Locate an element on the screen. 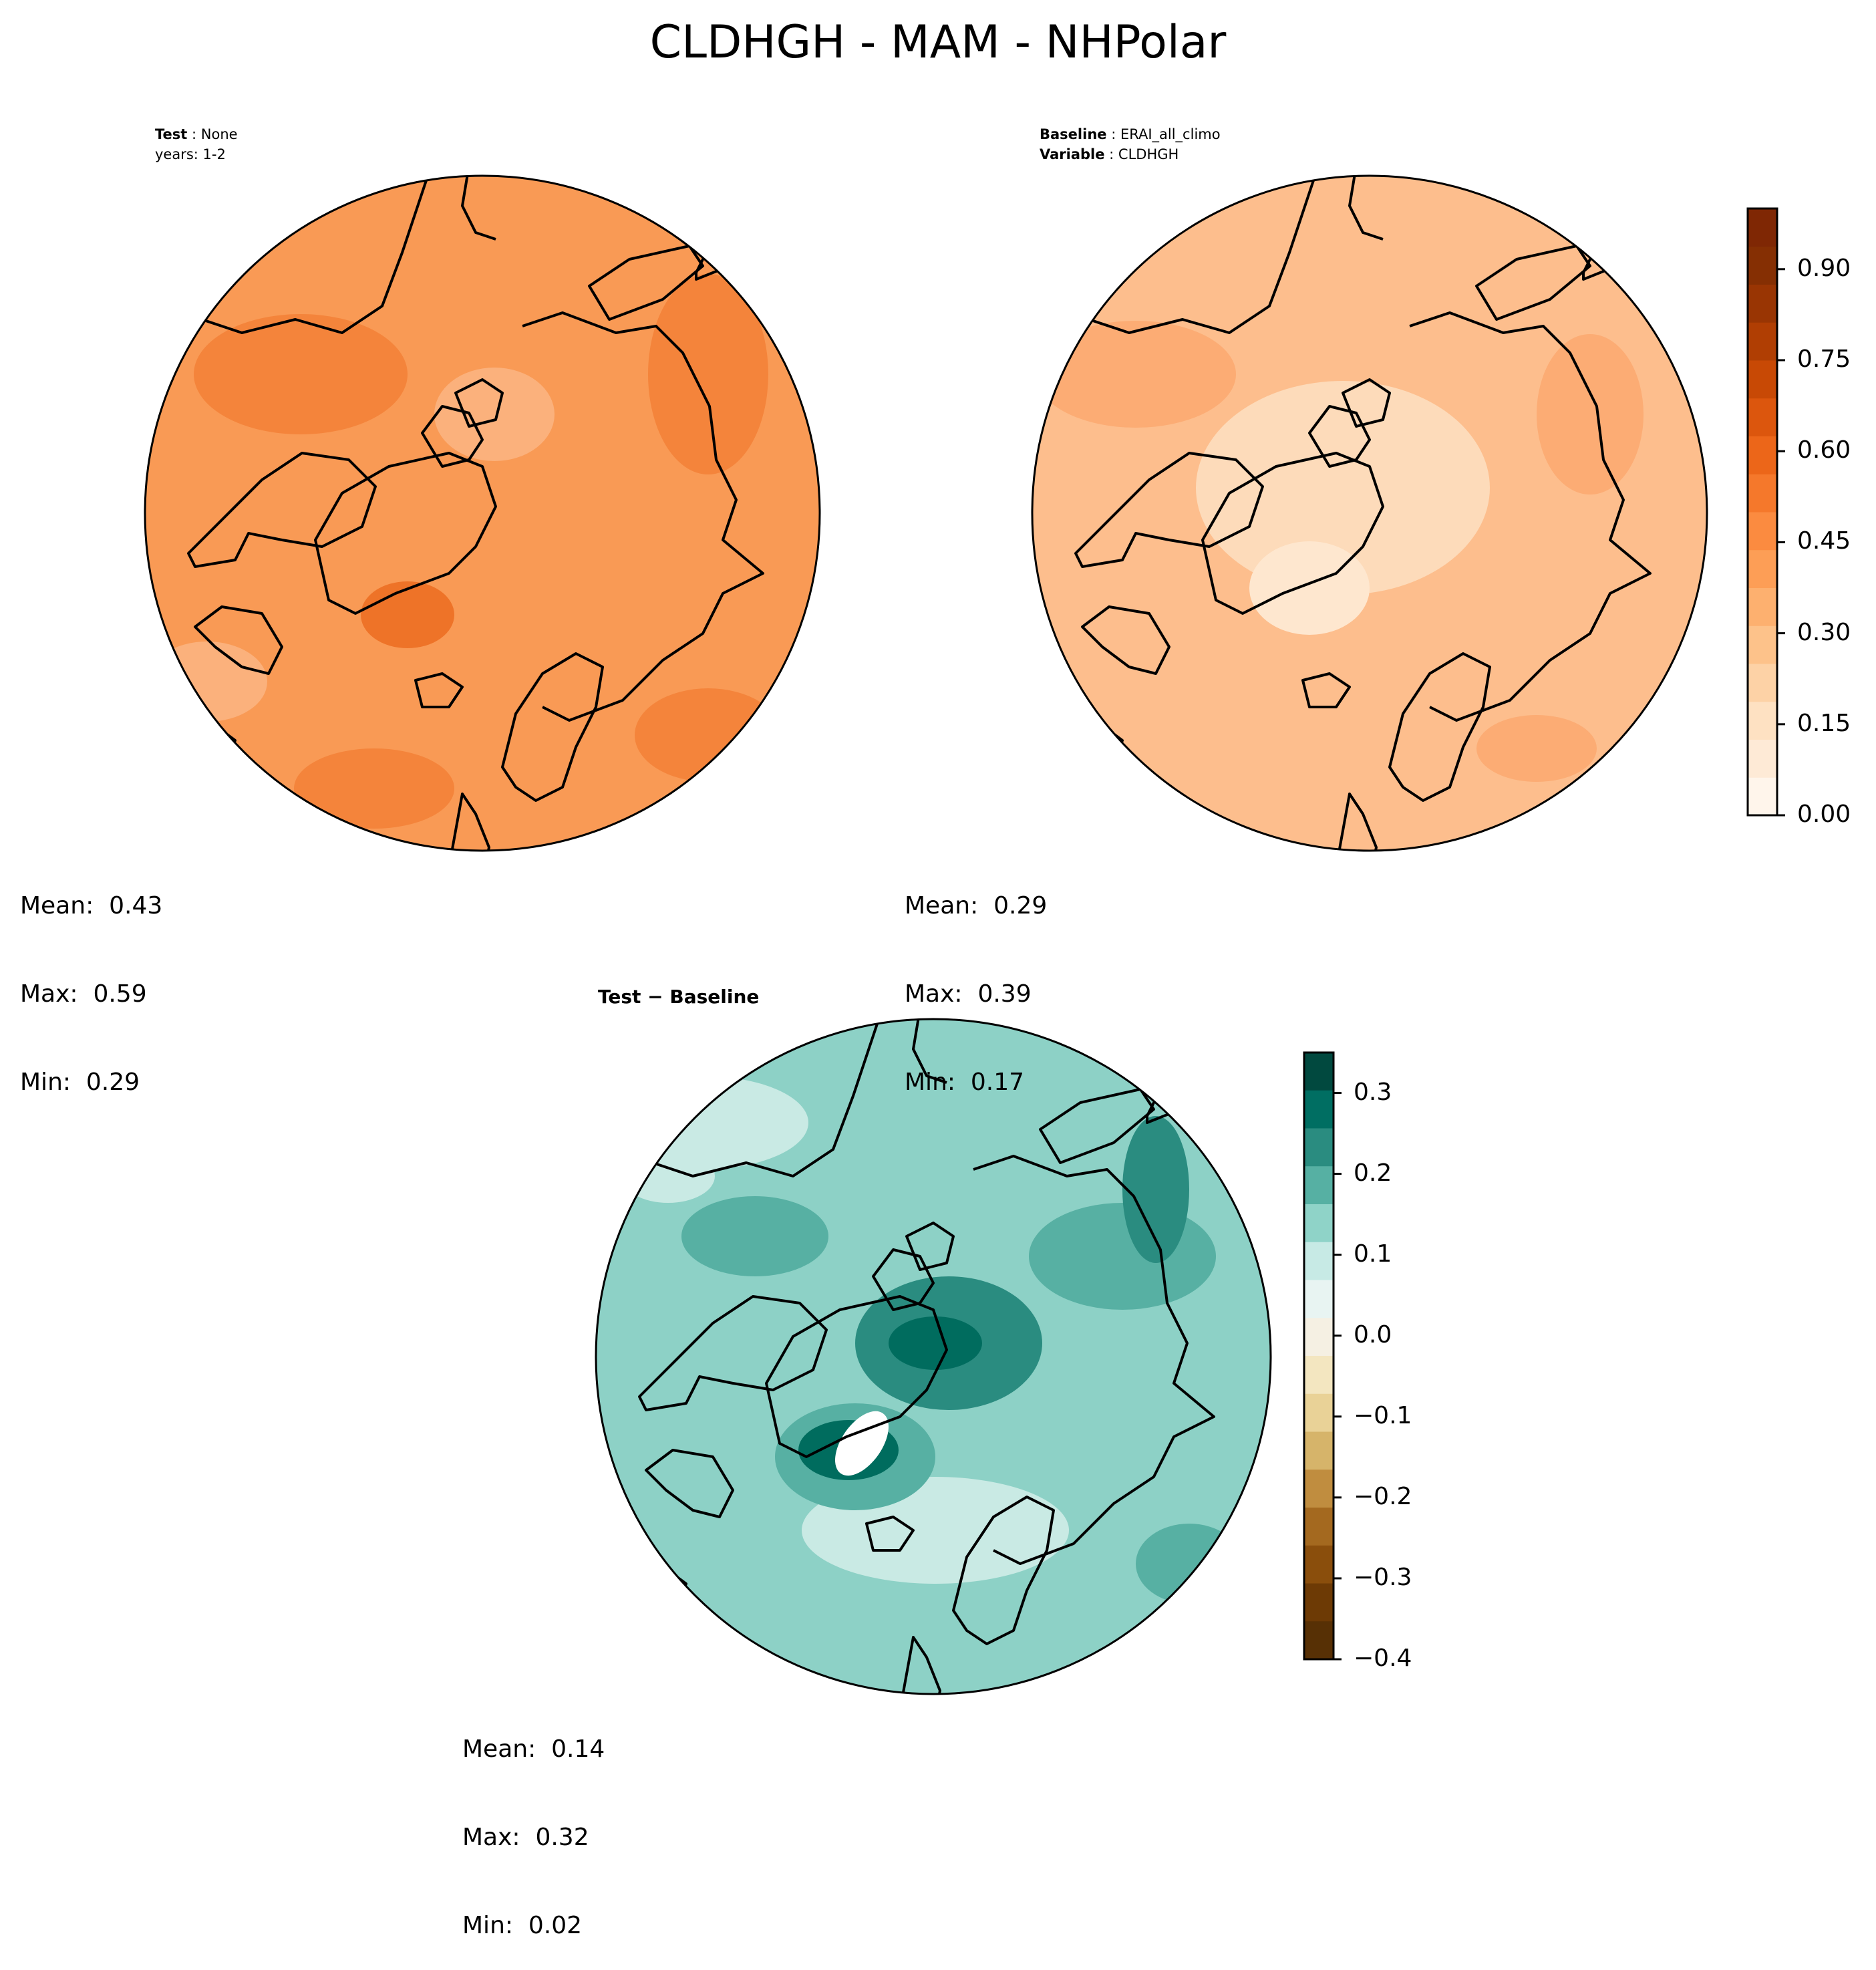 The image size is (1876, 1970). colorbar-top-frame is located at coordinates (1762, 512).